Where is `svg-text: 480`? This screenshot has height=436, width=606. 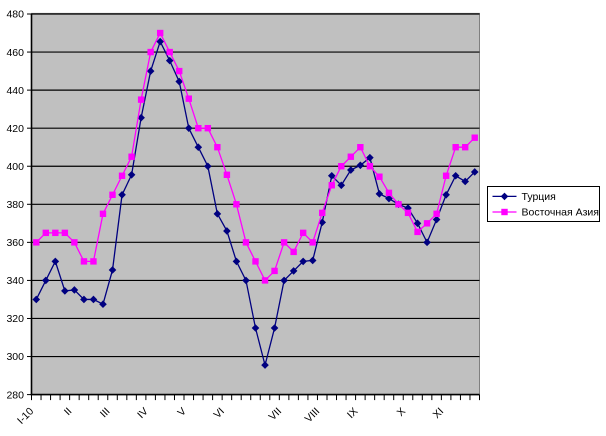
svg-text: 480 is located at coordinates (15, 15).